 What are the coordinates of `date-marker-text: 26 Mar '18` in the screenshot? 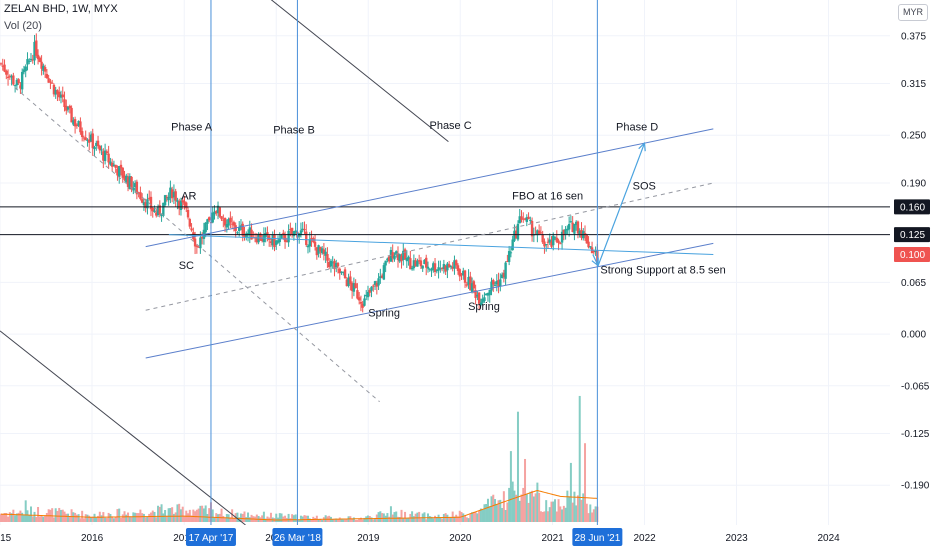 It's located at (297, 538).